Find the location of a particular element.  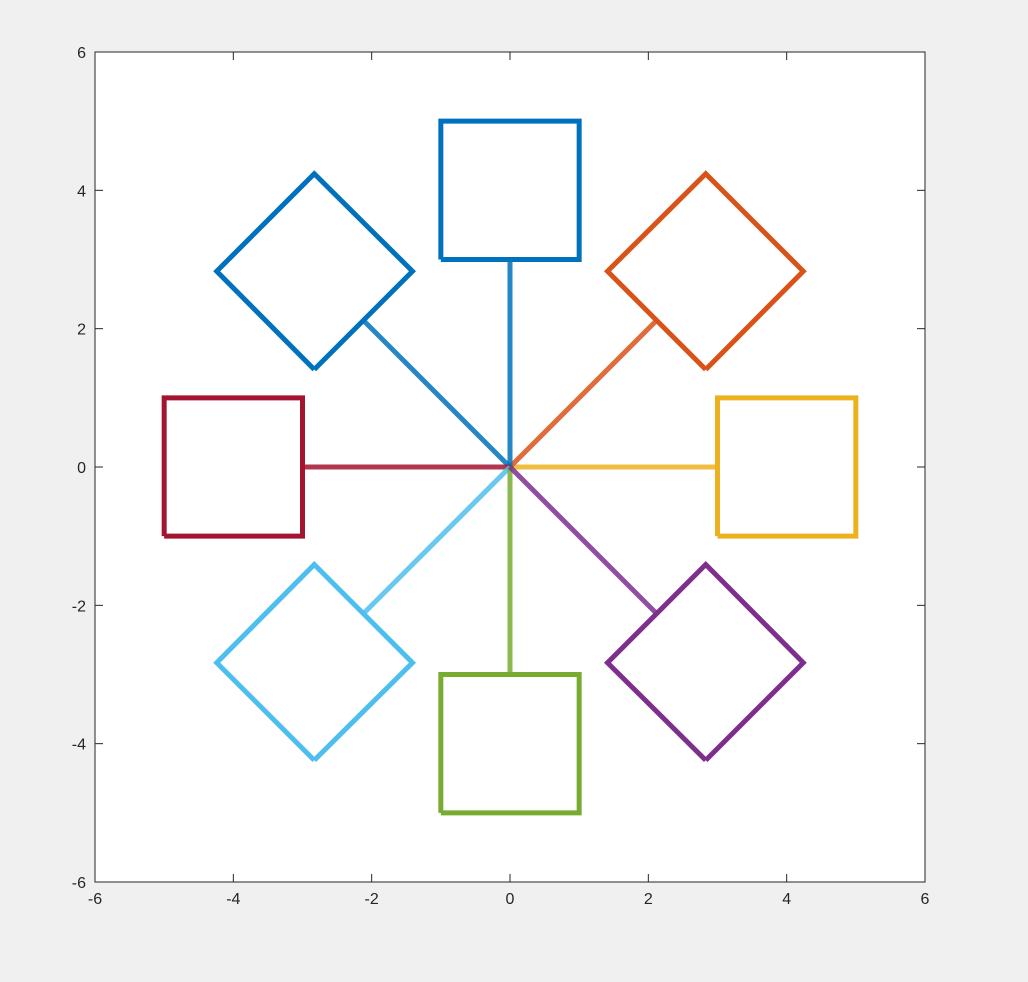

x-tick-label: -4 is located at coordinates (233, 899).